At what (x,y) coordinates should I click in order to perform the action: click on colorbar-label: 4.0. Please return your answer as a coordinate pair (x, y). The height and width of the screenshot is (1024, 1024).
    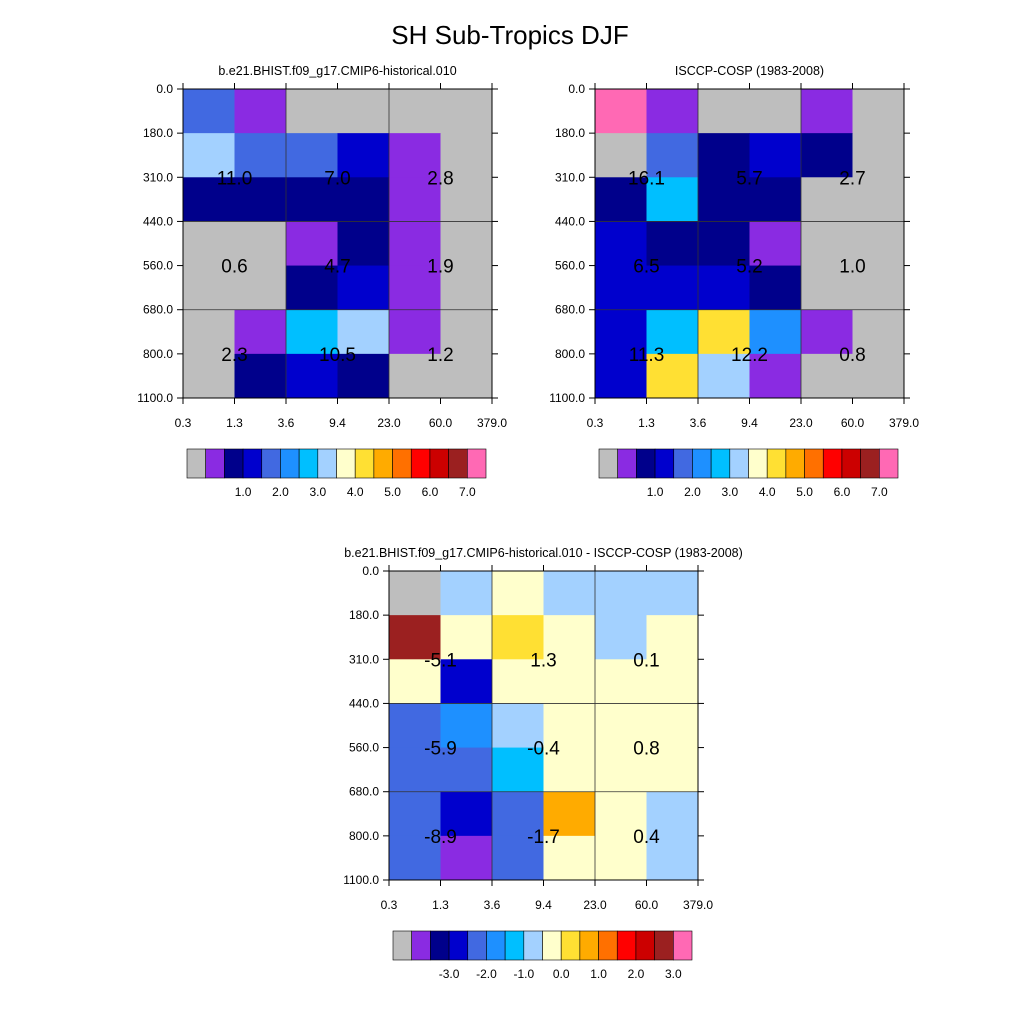
    Looking at the image, I should click on (355, 492).